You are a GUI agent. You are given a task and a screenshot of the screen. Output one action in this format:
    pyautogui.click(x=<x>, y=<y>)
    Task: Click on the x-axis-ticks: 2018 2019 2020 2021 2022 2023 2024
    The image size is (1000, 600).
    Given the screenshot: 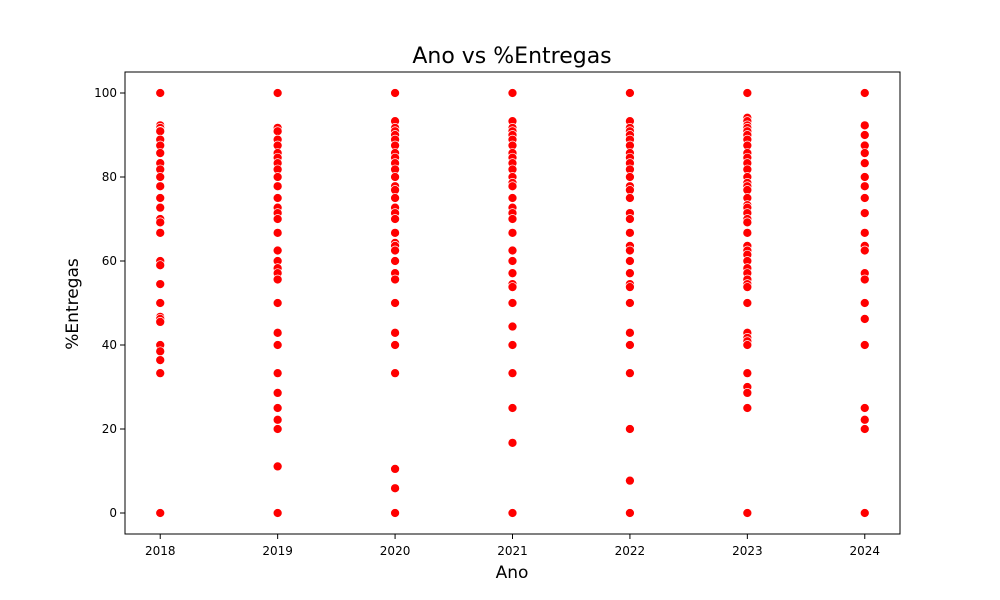 What is the action you would take?
    pyautogui.click(x=512, y=546)
    